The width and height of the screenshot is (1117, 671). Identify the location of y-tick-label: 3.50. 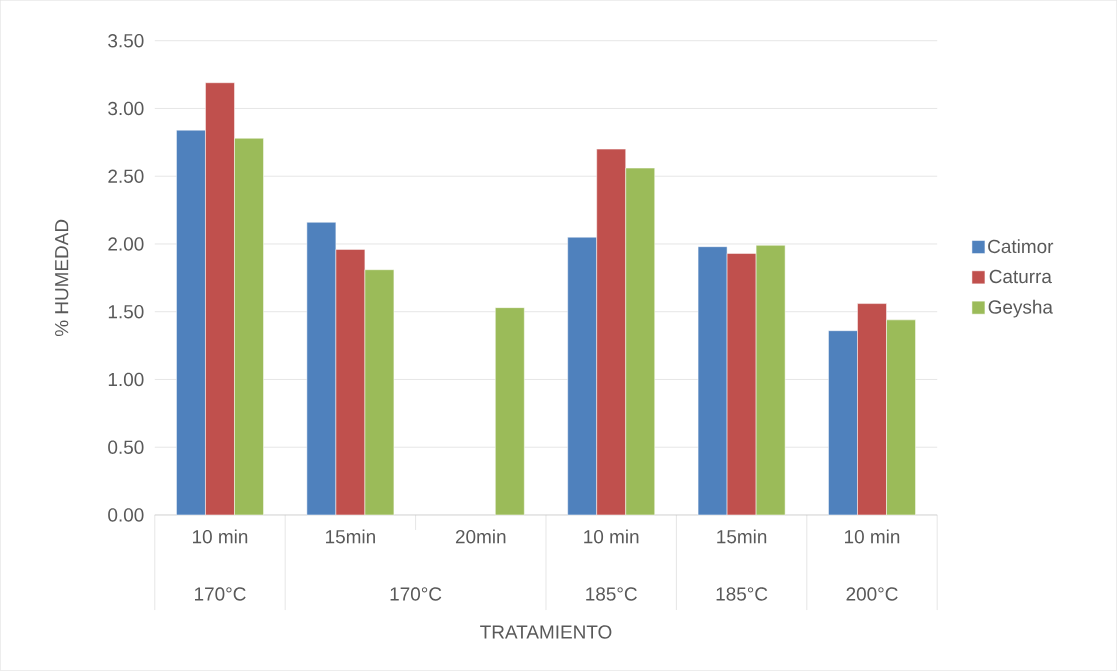
(126, 41).